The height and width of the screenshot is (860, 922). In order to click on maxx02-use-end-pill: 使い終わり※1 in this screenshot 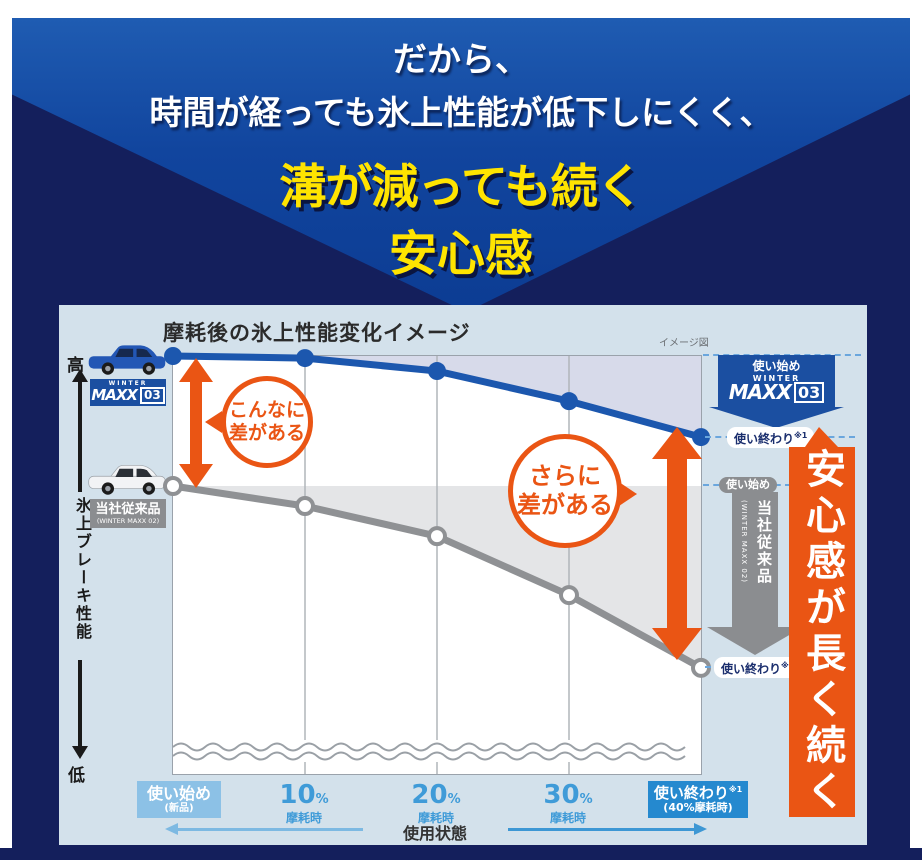, I will do `click(758, 667)`.